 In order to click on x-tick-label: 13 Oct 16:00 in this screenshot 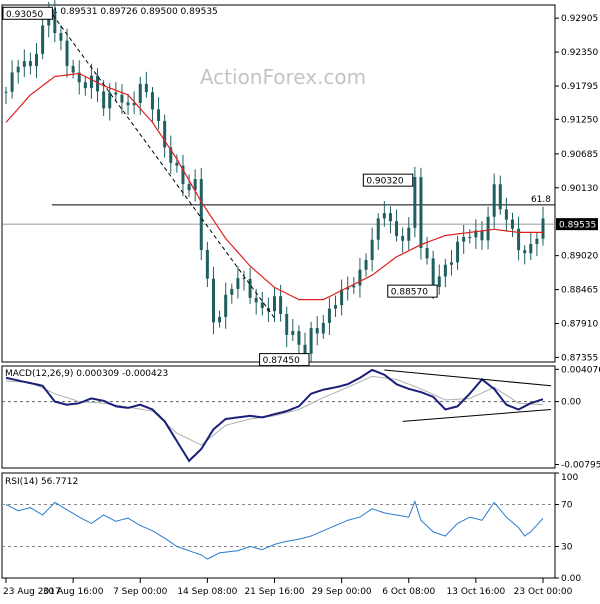, I will do `click(476, 592)`.